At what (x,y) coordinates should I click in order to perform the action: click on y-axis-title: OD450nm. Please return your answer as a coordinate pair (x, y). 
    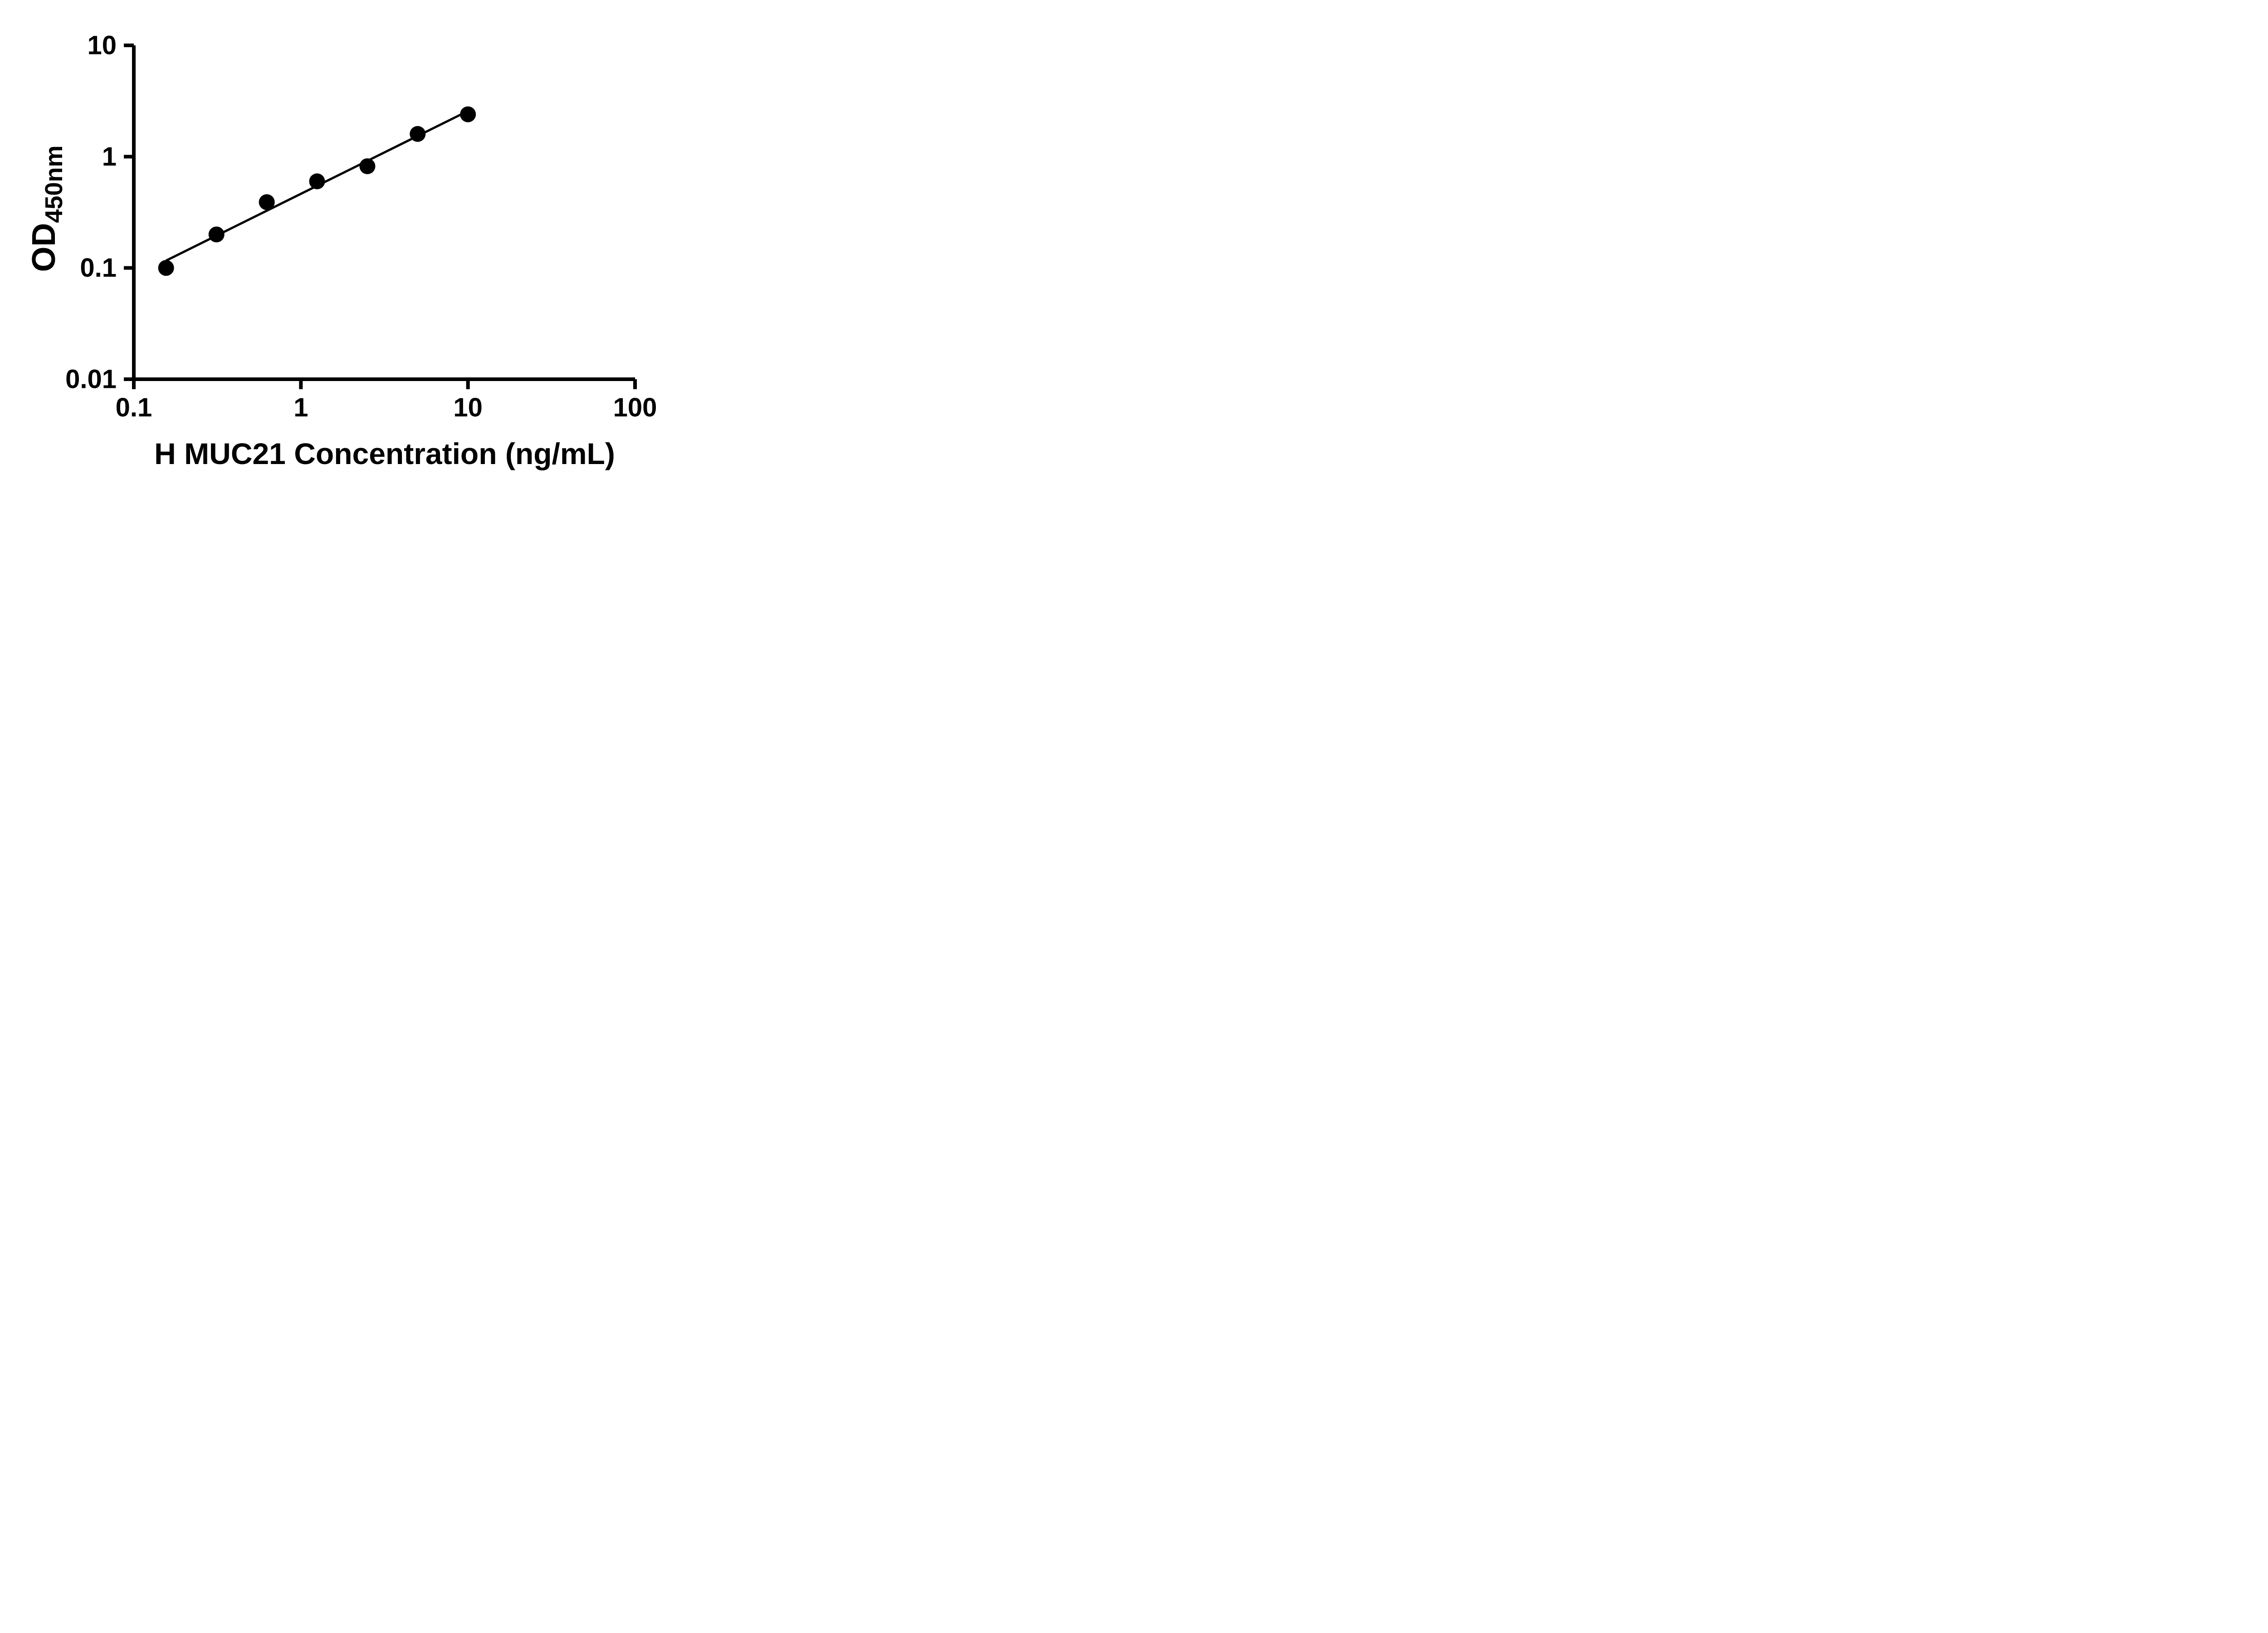
    Looking at the image, I should click on (46, 208).